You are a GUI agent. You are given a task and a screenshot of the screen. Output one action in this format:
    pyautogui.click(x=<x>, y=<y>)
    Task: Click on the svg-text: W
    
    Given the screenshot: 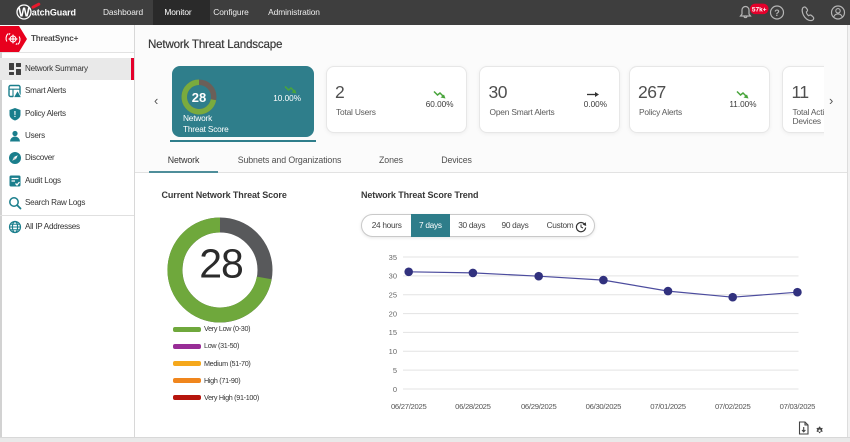 What is the action you would take?
    pyautogui.click(x=24, y=13)
    